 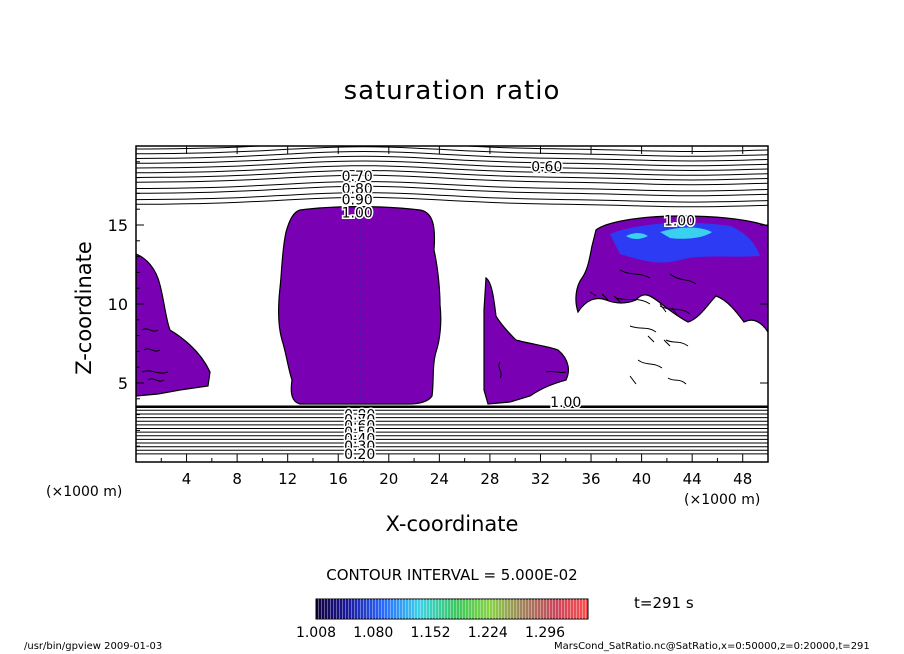 I want to click on x-tick-label: 8, so click(x=237, y=479).